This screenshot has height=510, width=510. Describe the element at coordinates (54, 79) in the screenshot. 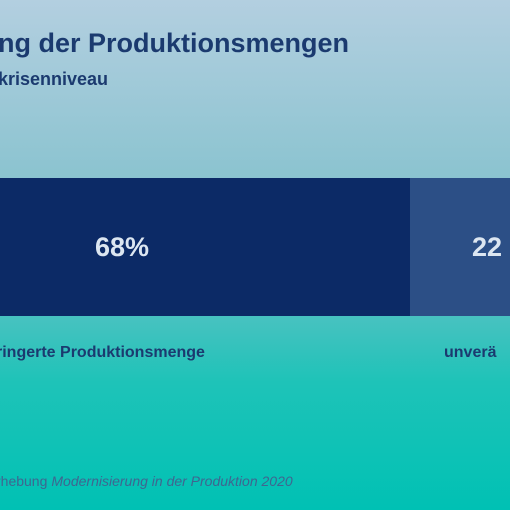

I see `chart-subtitle: krisenniveau` at that location.